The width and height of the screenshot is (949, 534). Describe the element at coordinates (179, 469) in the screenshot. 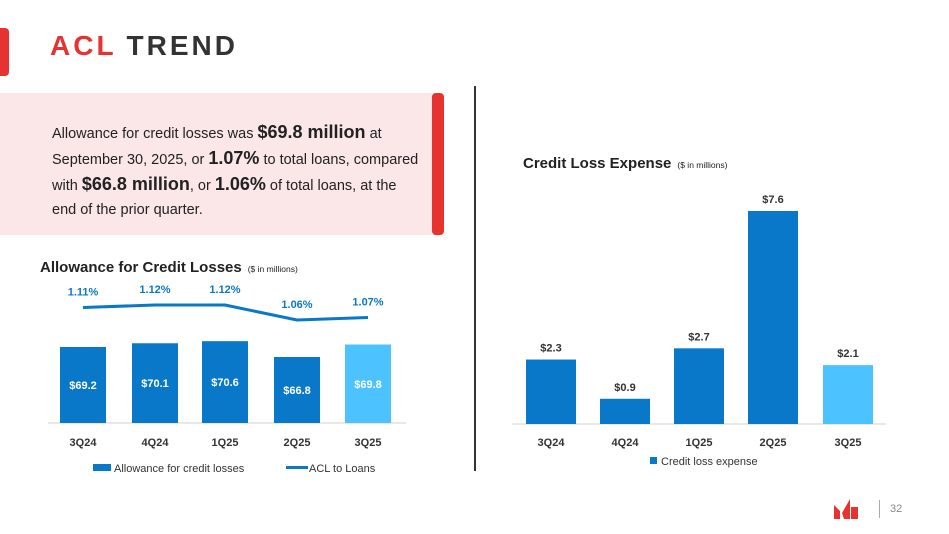

I see `acl-legend-bar-label: Allowance for credit losses` at that location.